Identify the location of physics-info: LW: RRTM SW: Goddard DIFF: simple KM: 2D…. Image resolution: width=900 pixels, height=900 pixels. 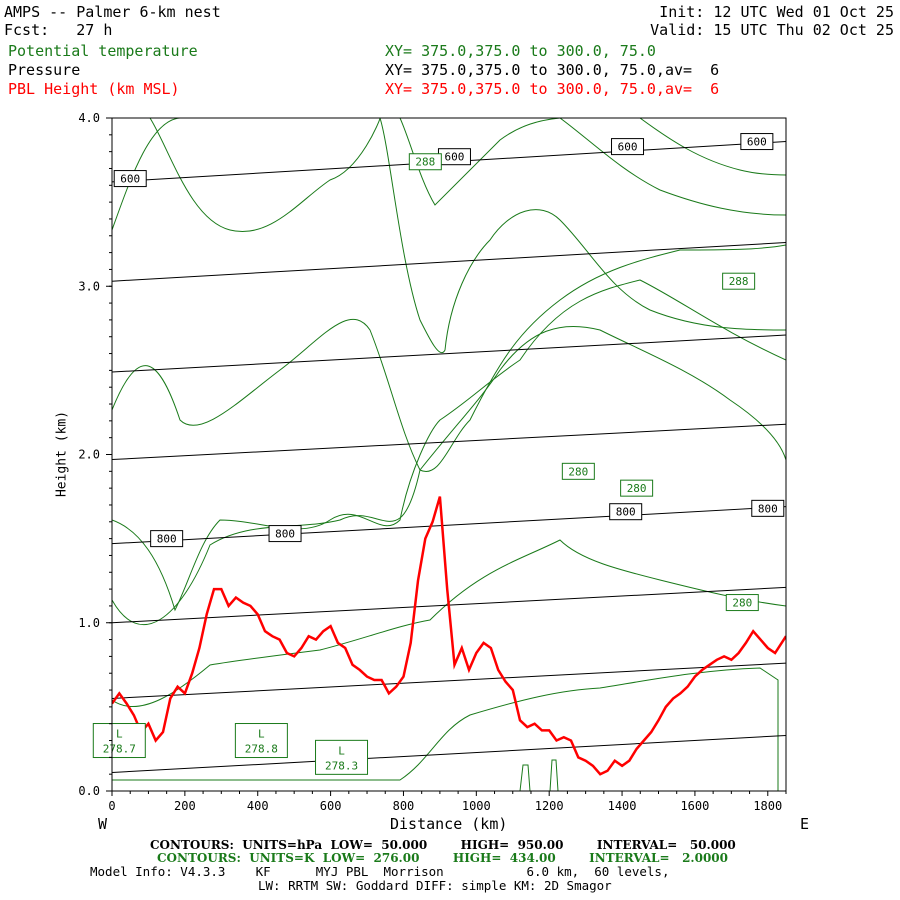
(435, 885).